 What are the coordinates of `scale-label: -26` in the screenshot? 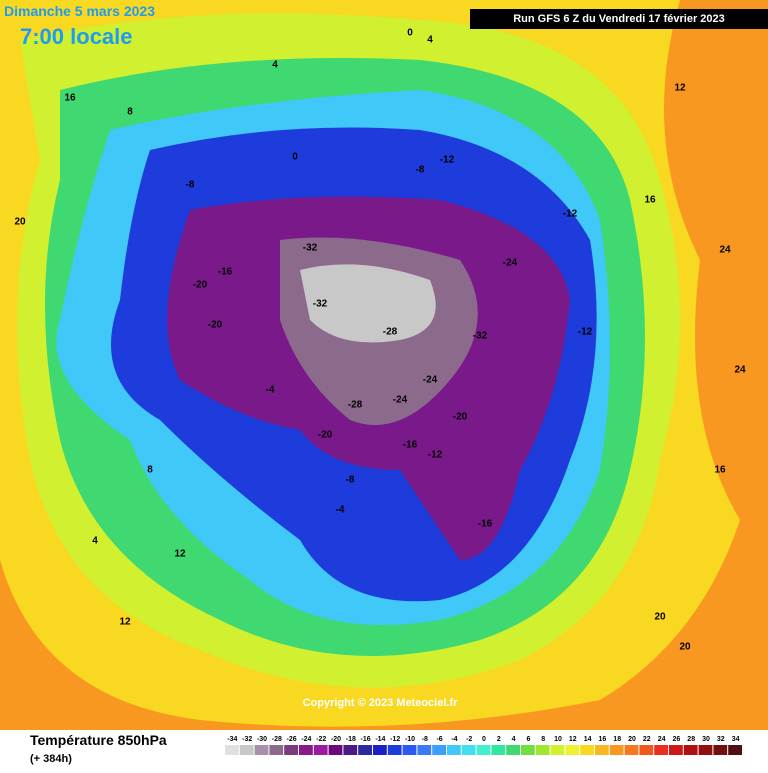 It's located at (292, 739).